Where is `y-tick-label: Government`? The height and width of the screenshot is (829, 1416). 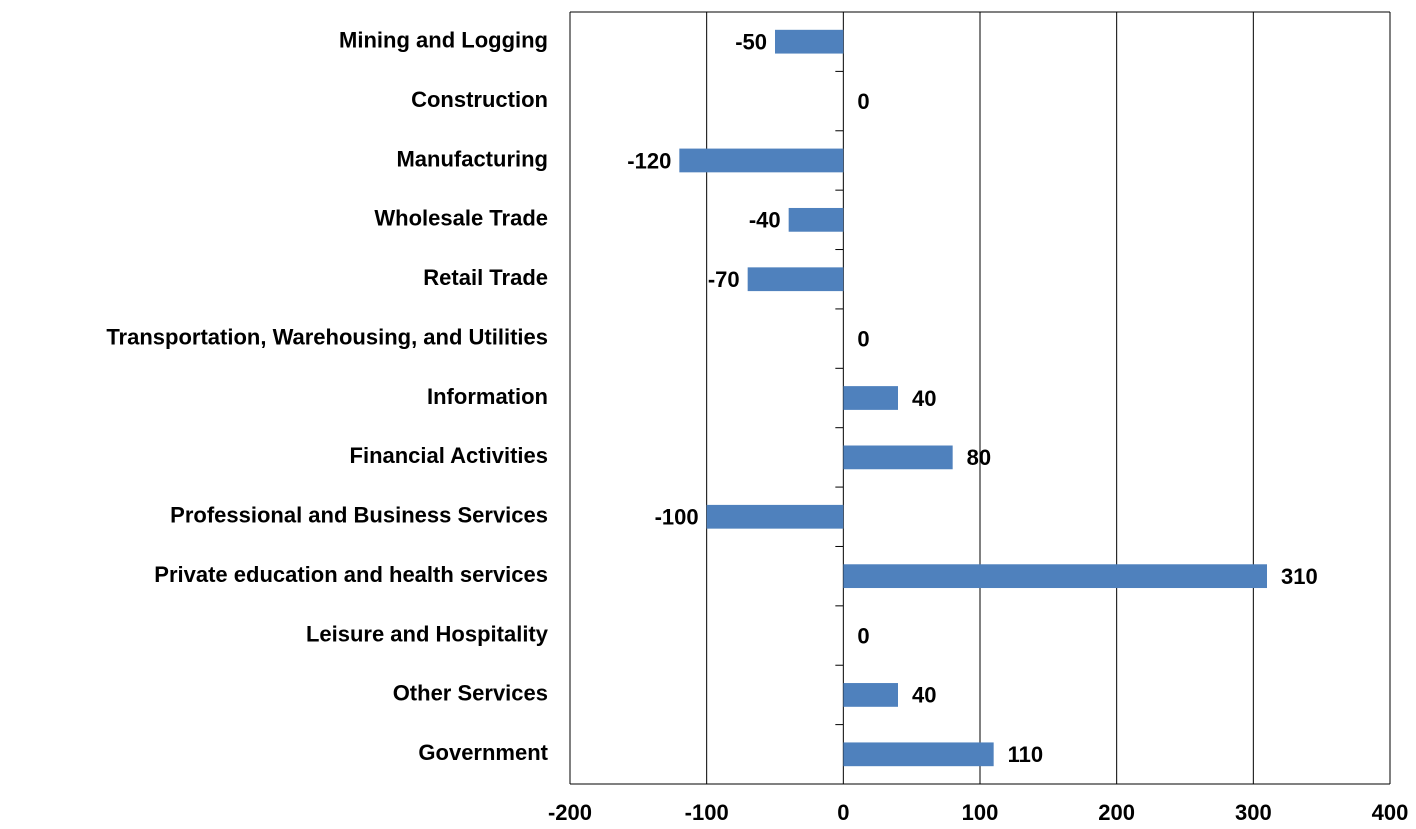 y-tick-label: Government is located at coordinates (483, 752).